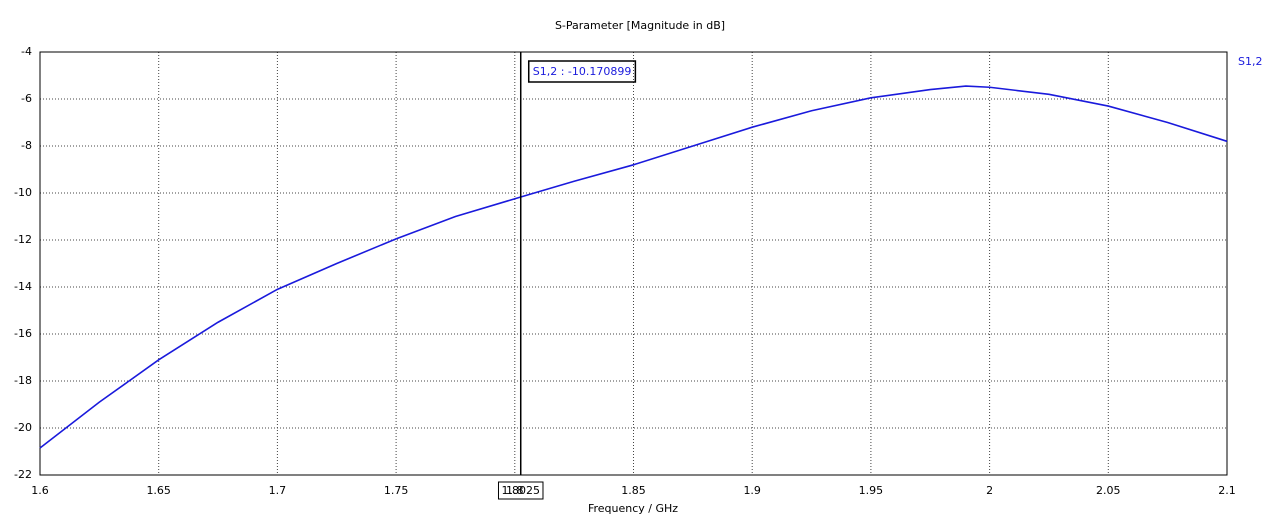 The height and width of the screenshot is (520, 1280). Describe the element at coordinates (633, 508) in the screenshot. I see `x-axis-label: Frequency / GHz` at that location.